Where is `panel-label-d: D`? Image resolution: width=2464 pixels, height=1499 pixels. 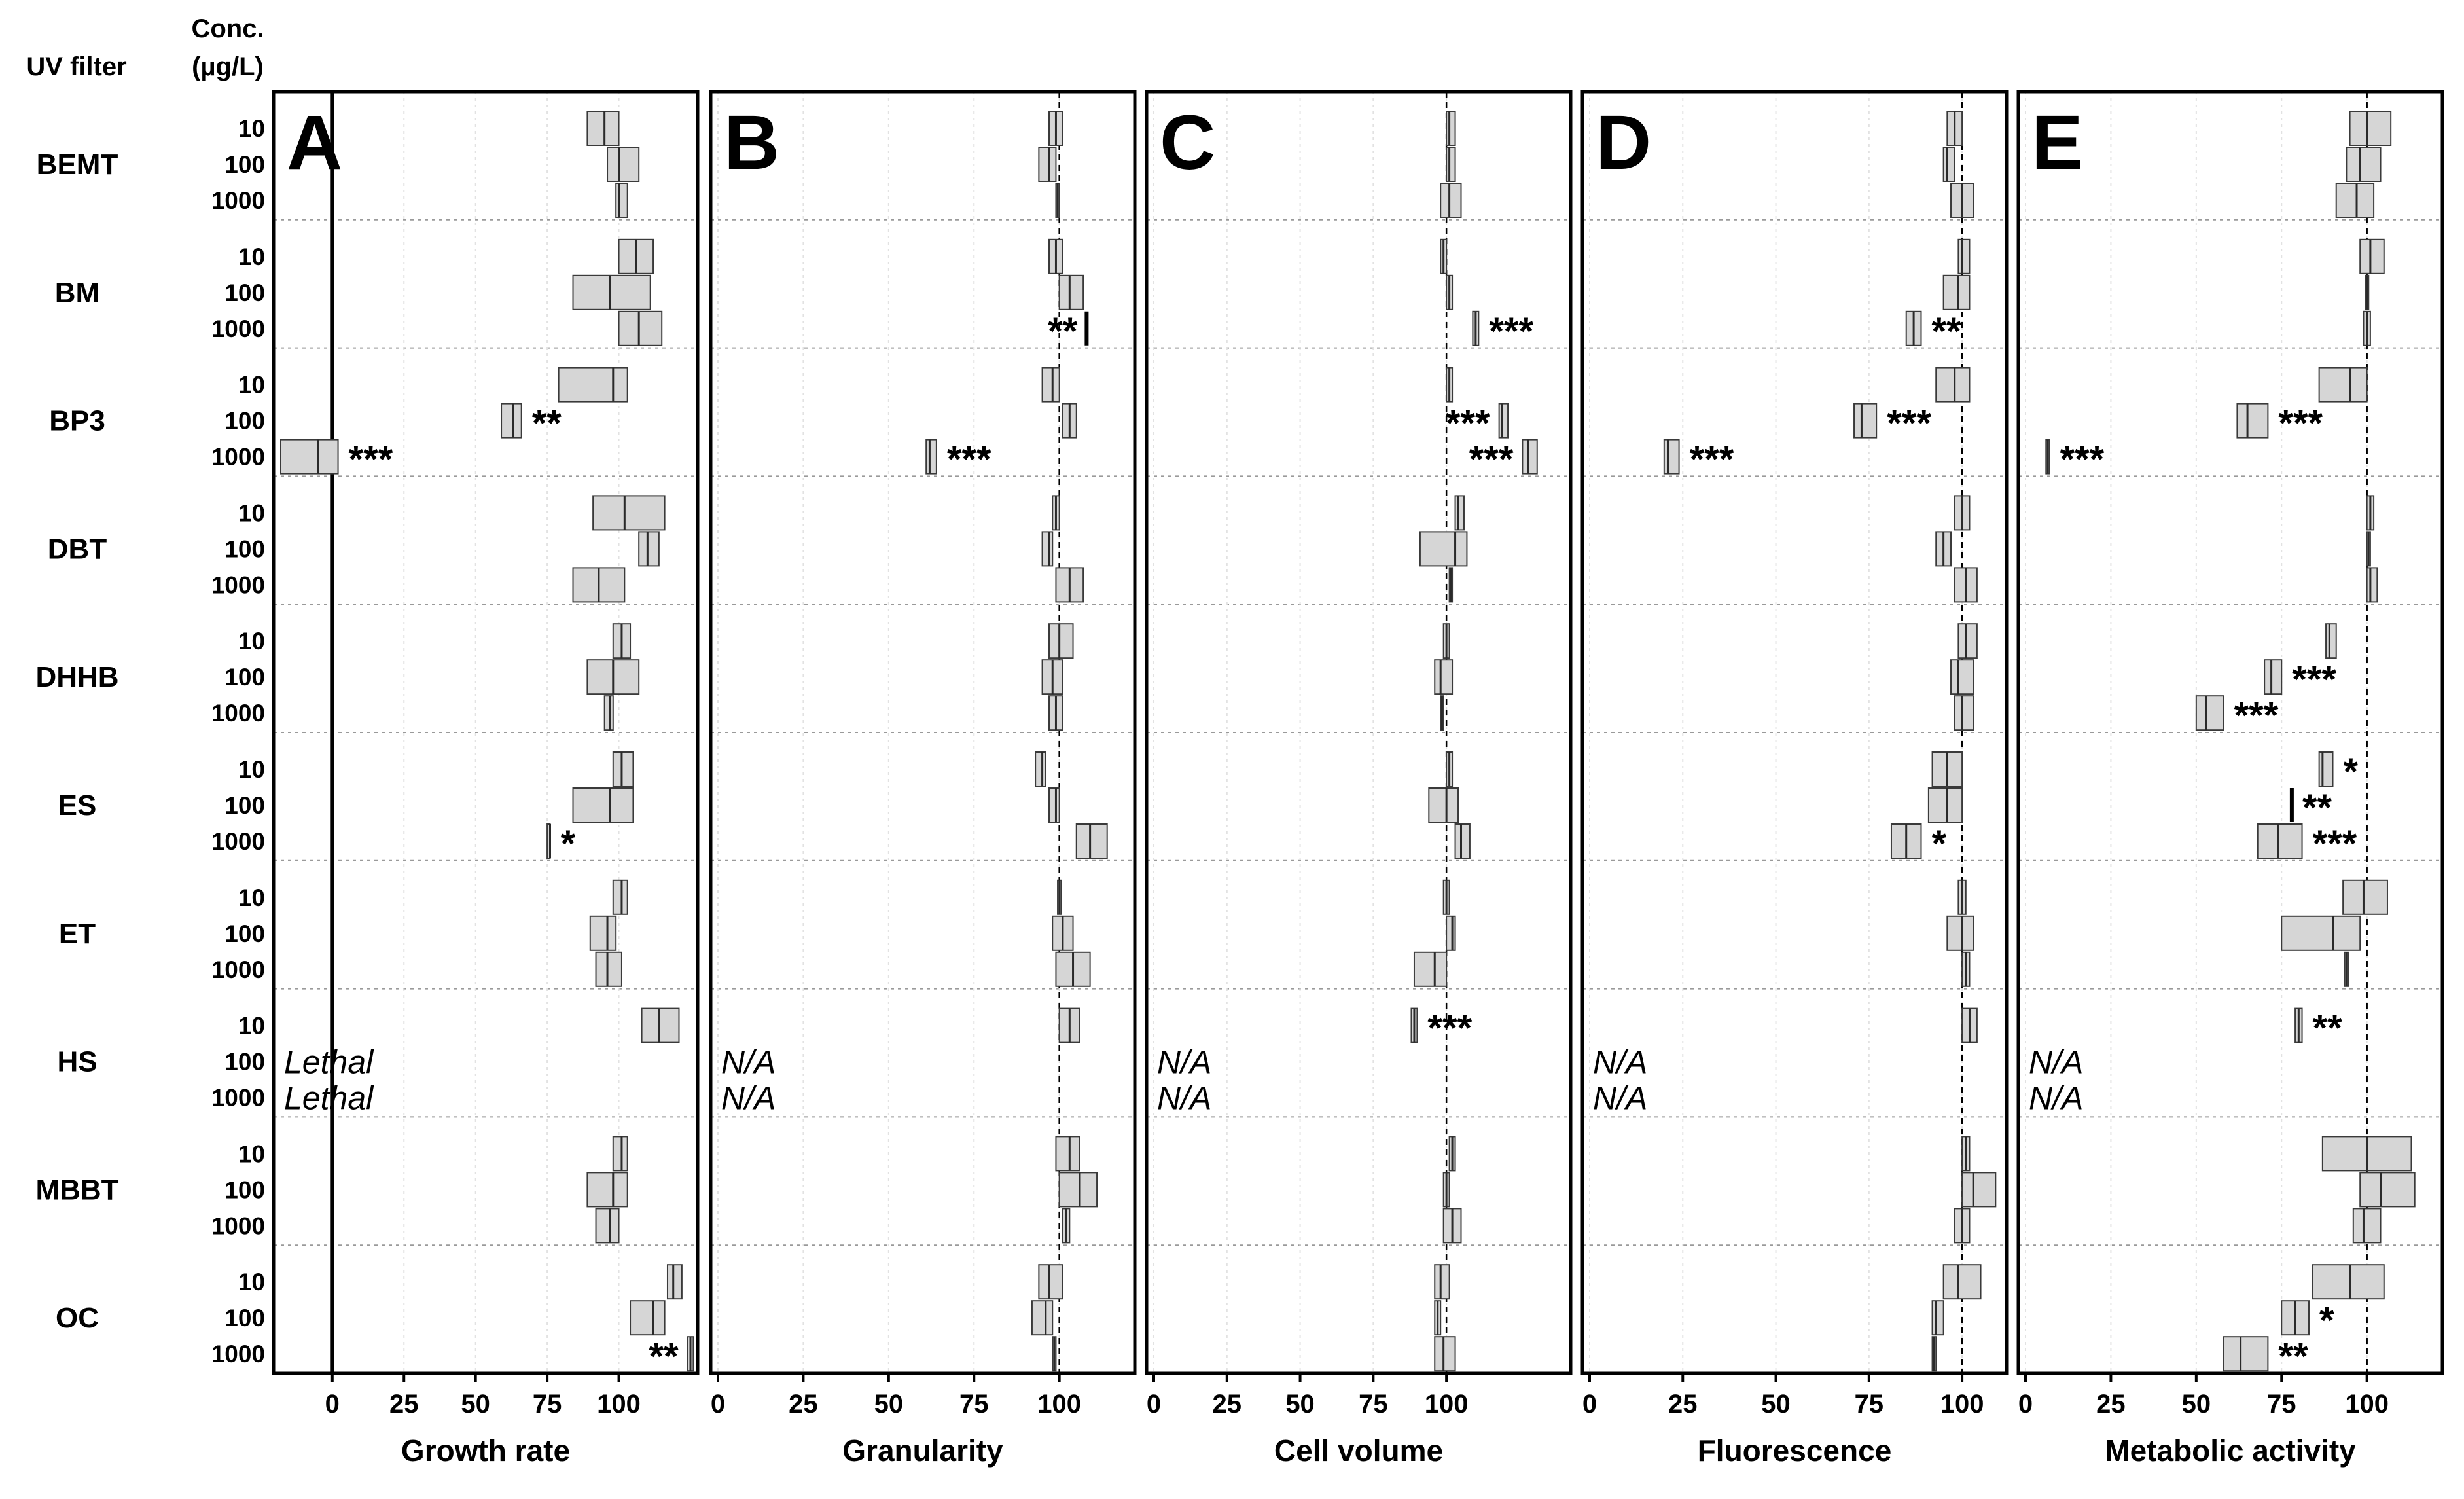 panel-label-d: D is located at coordinates (1624, 142).